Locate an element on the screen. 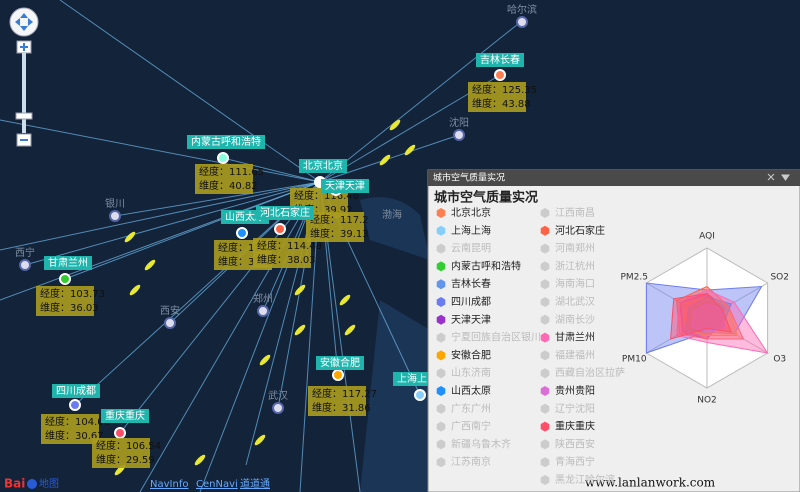 The height and width of the screenshot is (492, 800). legend-label: 福建福州 is located at coordinates (575, 354).